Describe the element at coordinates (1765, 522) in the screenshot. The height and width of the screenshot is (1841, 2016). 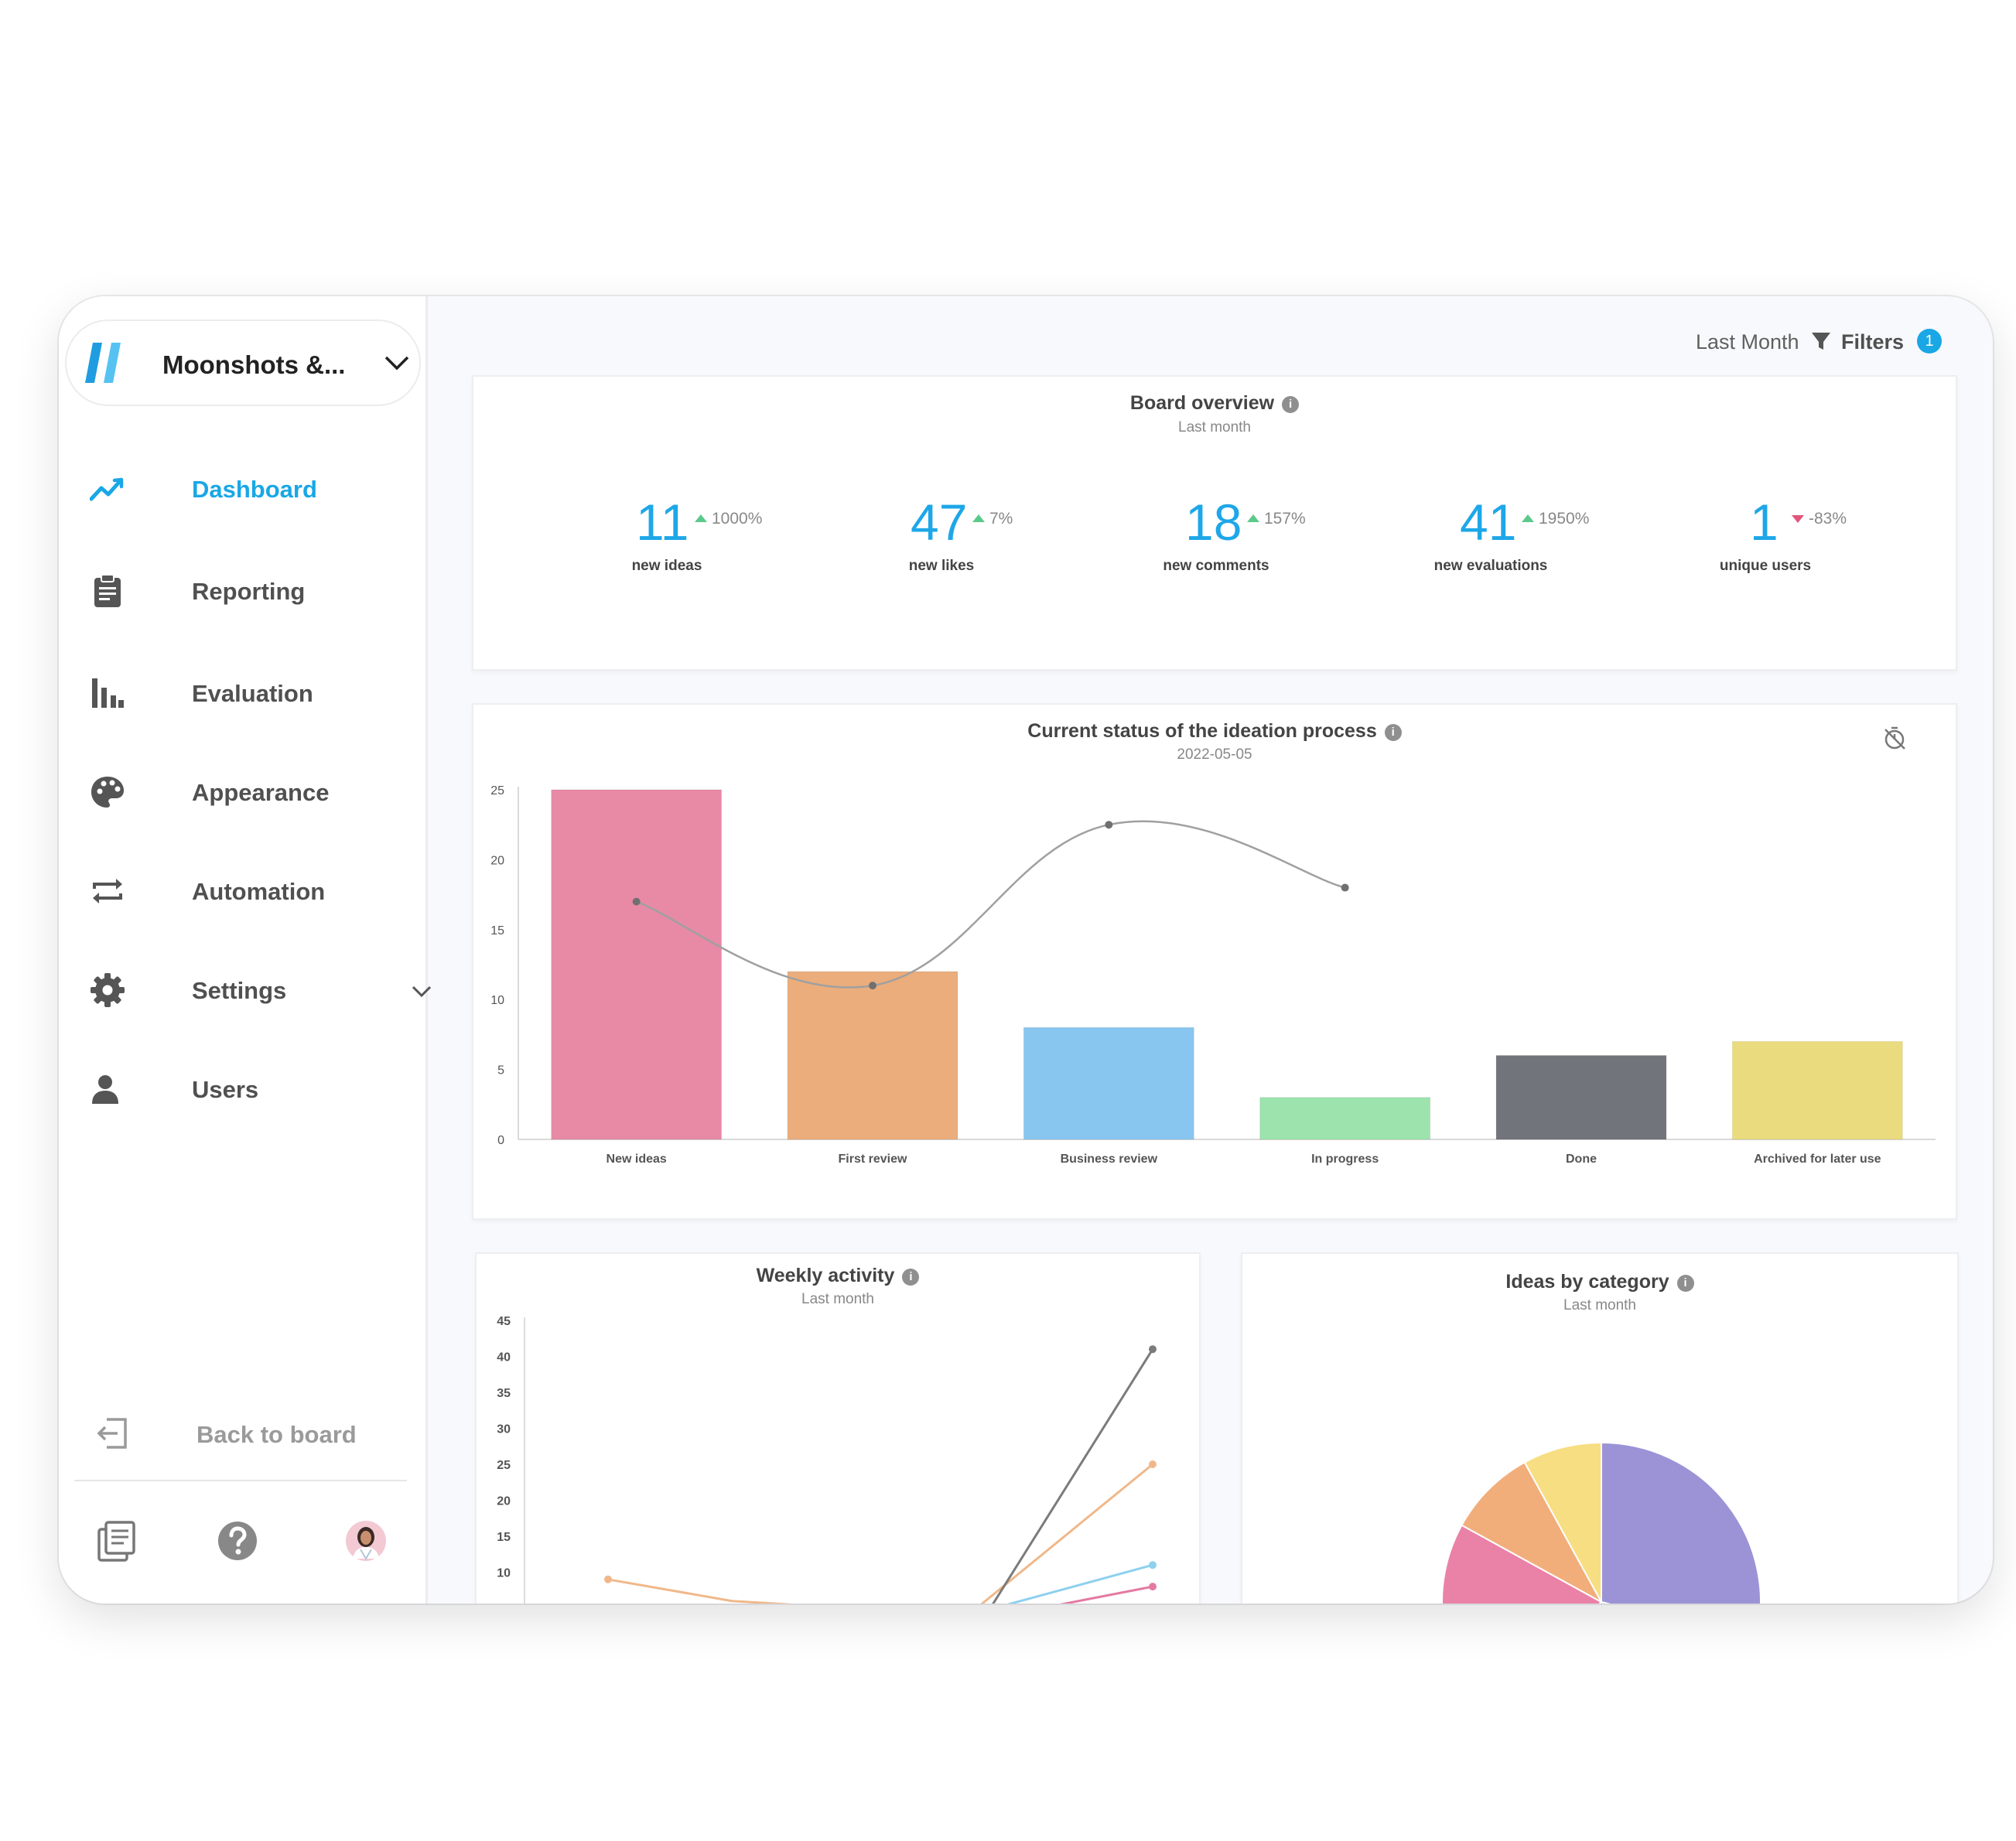
I see `kpi-value: 1` at that location.